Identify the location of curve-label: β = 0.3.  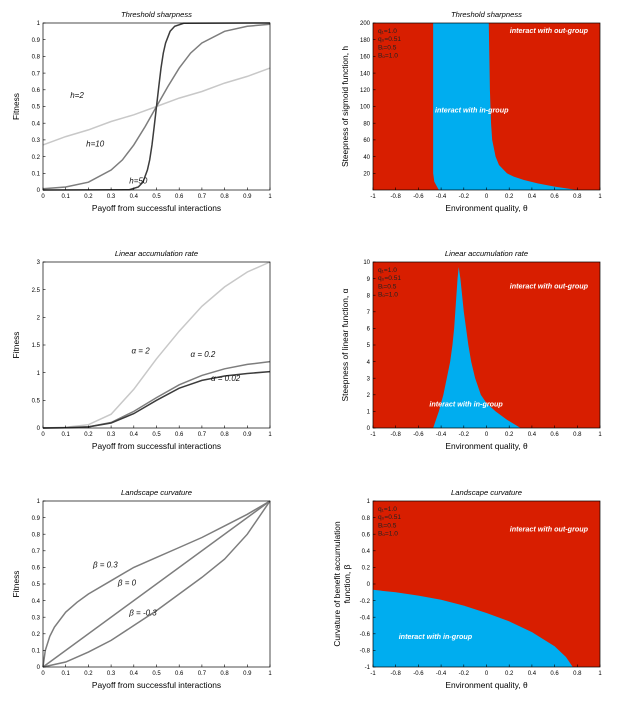
(105, 564).